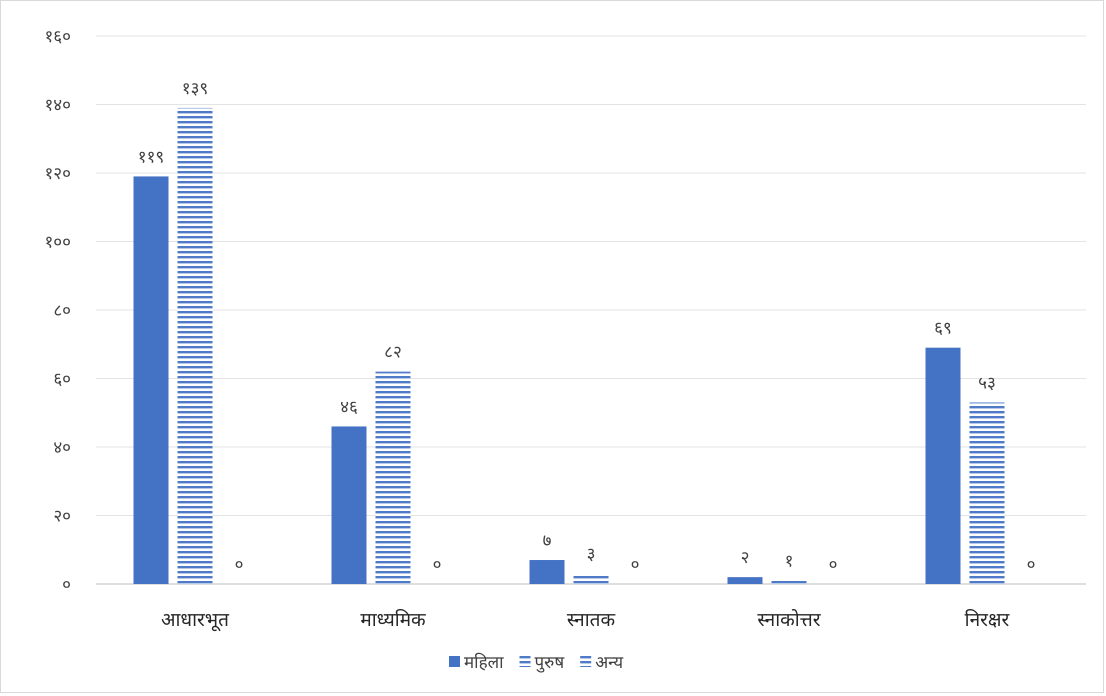  Describe the element at coordinates (745, 558) in the screenshot. I see `data-label: २` at that location.